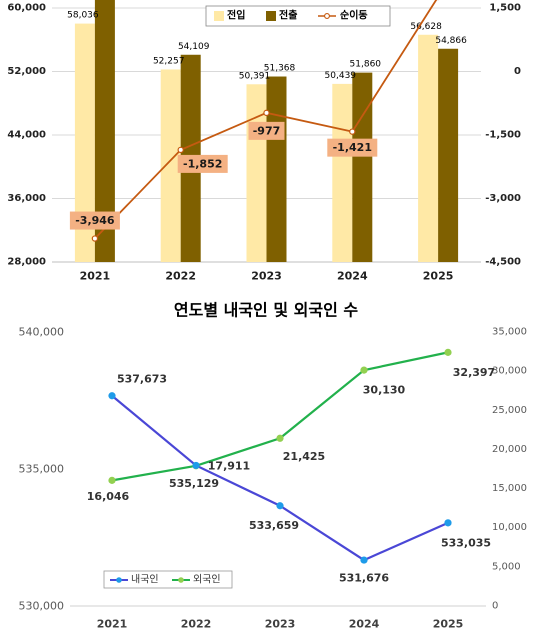  Describe the element at coordinates (509, 449) in the screenshot. I see `y-right-tick-label: 20,000` at that location.